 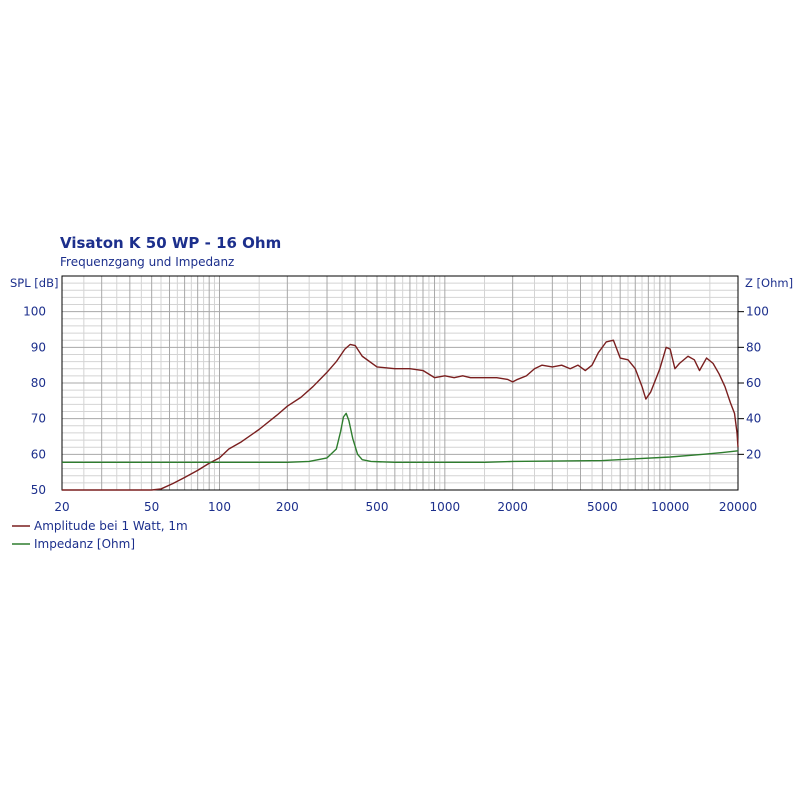 What do you see at coordinates (219, 507) in the screenshot?
I see `x-tick-label: 100` at bounding box center [219, 507].